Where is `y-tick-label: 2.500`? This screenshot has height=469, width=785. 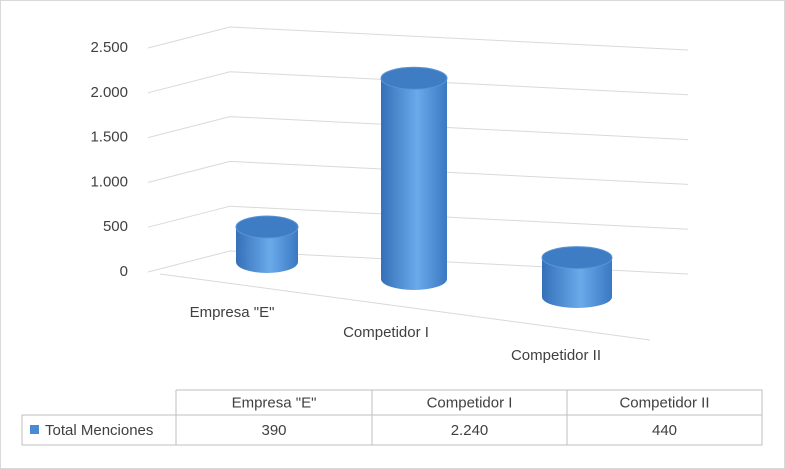 y-tick-label: 2.500 is located at coordinates (109, 47).